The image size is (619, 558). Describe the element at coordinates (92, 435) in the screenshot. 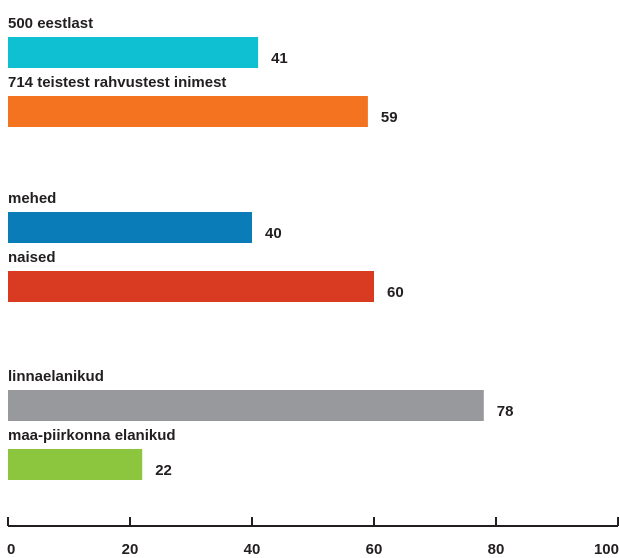

I see `category-label: maa-piirkonna elanikud` at that location.